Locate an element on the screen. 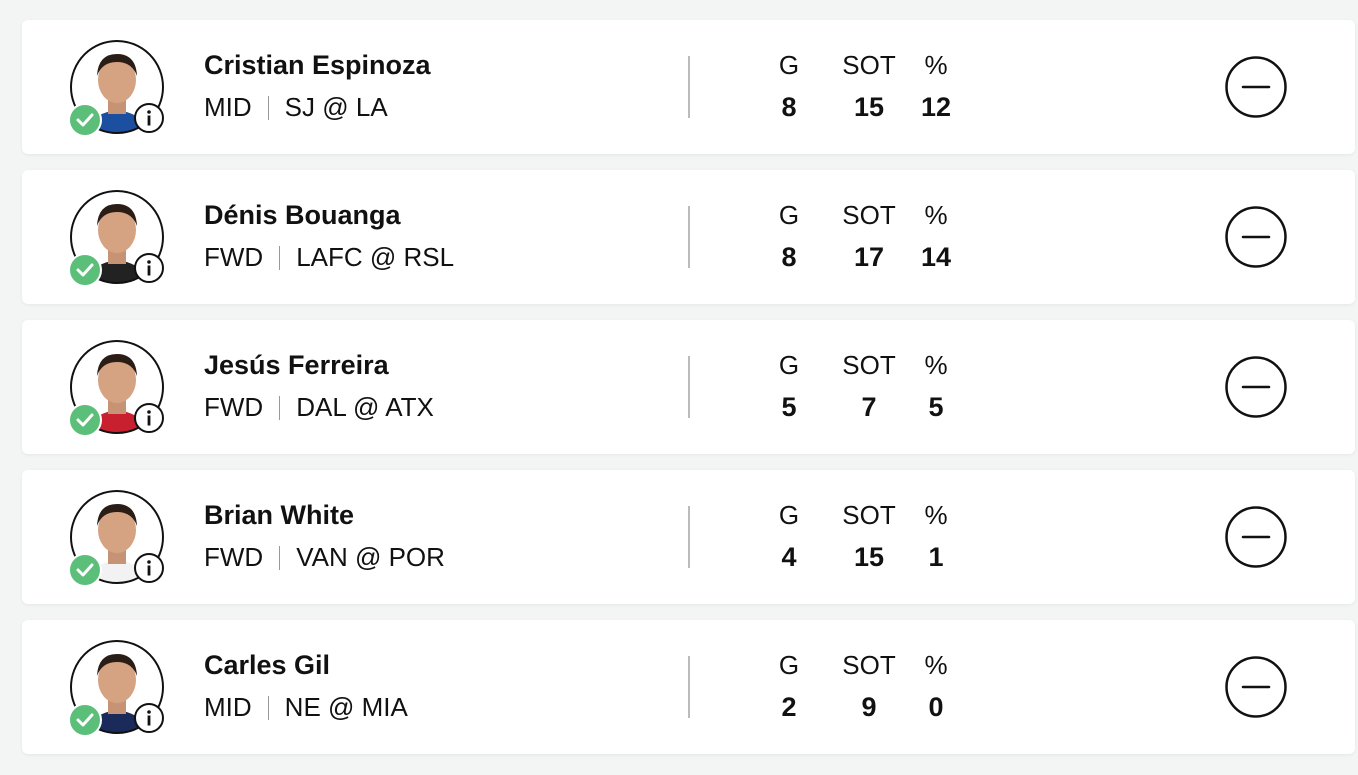 The width and height of the screenshot is (1358, 775). matchup: NE @ MIA is located at coordinates (346, 707).